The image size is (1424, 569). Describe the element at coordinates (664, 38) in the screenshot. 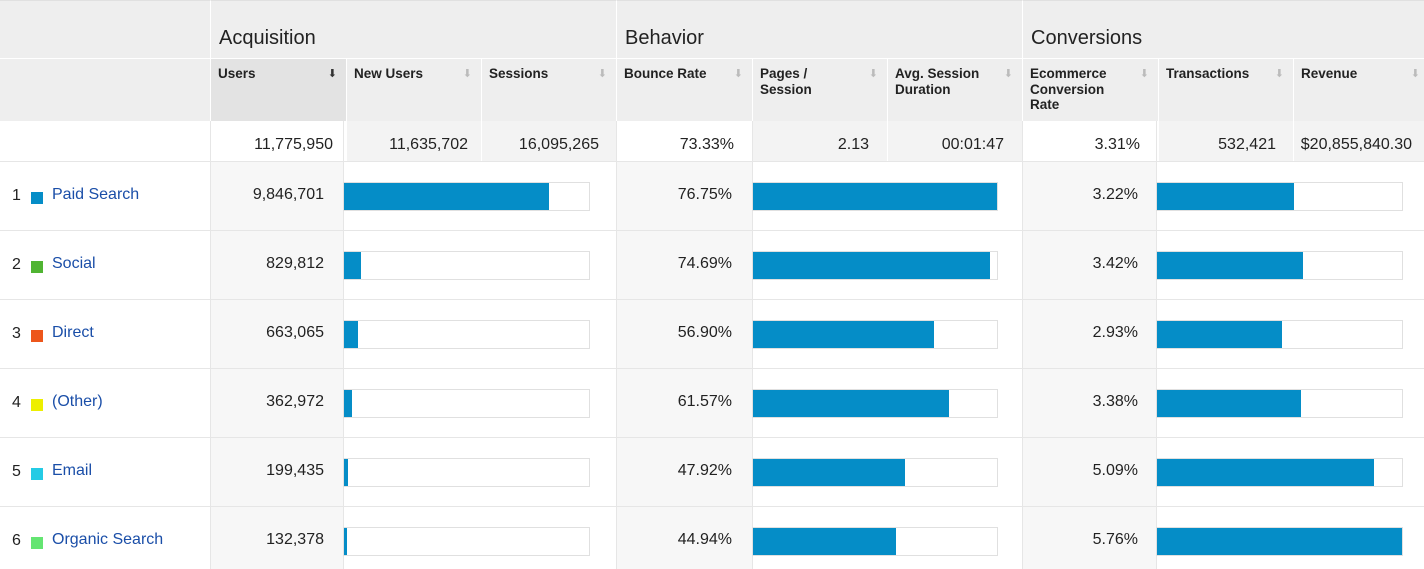

I see `behavior-title: Behavior` at that location.